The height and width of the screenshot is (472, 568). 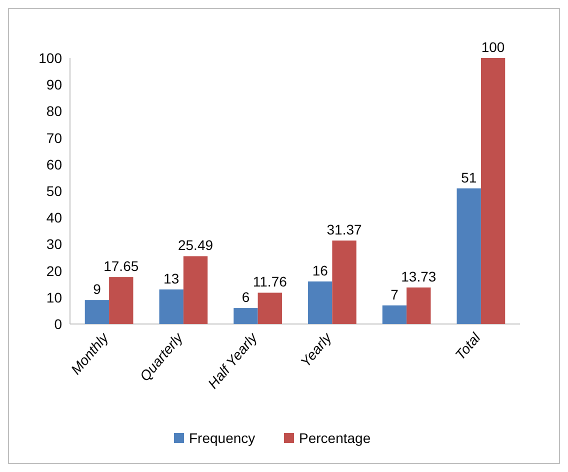 What do you see at coordinates (54, 138) in the screenshot?
I see `y-tick-label: 70` at bounding box center [54, 138].